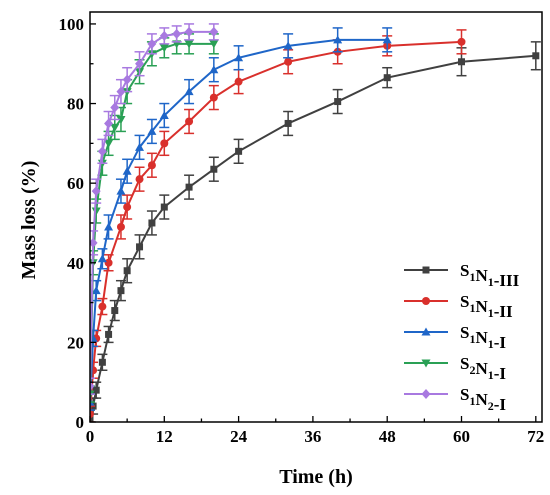 The height and width of the screenshot is (495, 550). I want to click on y-tick-label: 0, so click(80, 422).